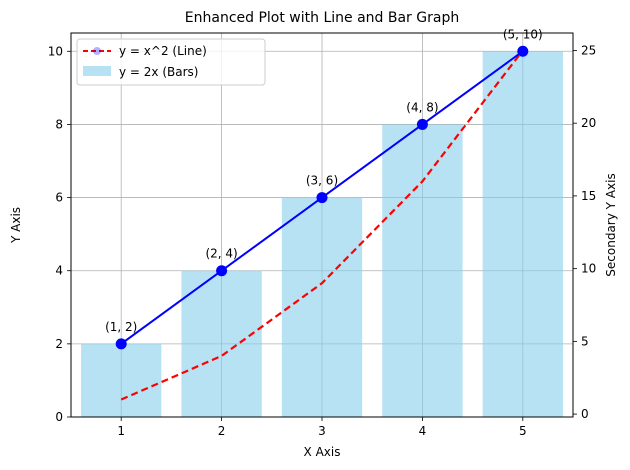 The image size is (630, 470). I want to click on y-tick-label: 2, so click(59, 344).